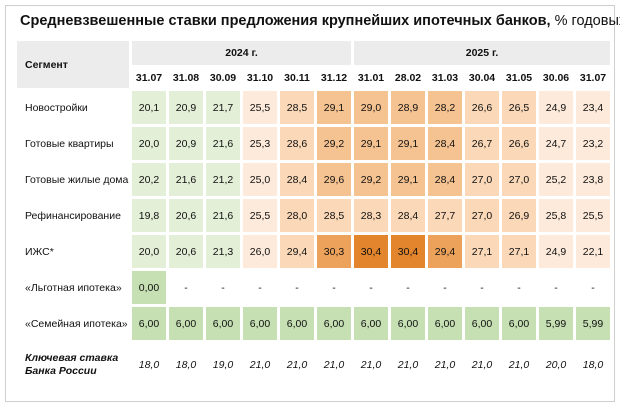 The image size is (620, 407). What do you see at coordinates (334, 179) in the screenshot?
I see `table-cell: 29,6` at bounding box center [334, 179].